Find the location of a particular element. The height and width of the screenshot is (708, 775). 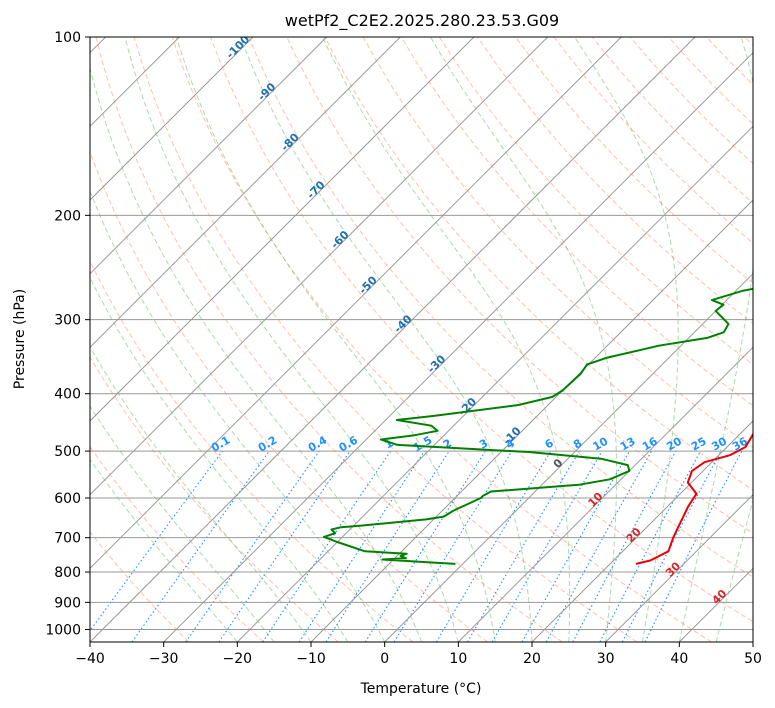

y-tick-label: 1000 is located at coordinates (63, 630).